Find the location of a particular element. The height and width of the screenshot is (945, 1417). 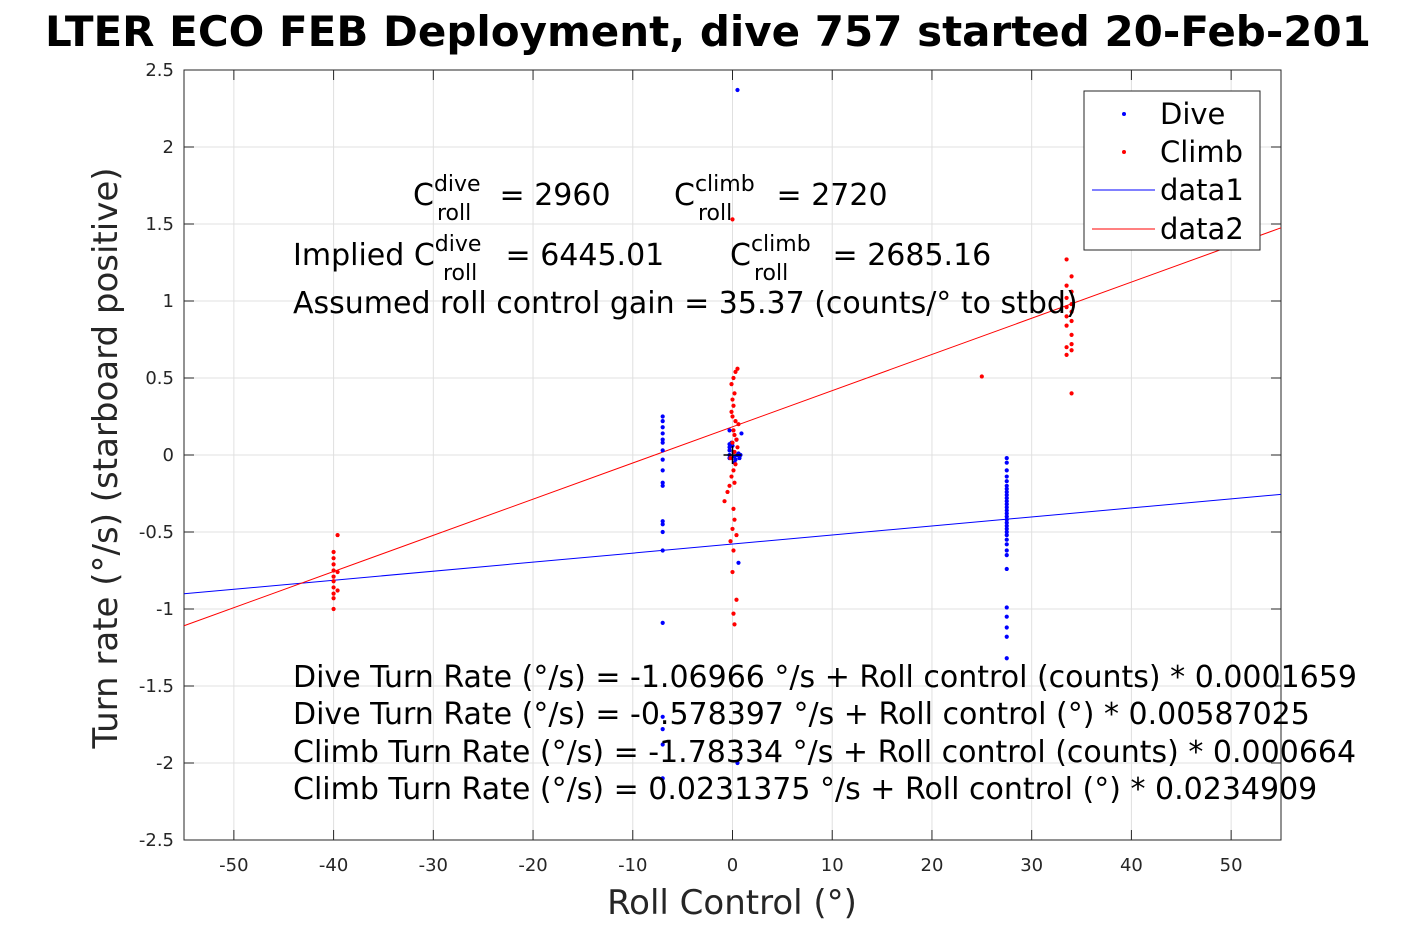

x-tick-label: 50 is located at coordinates (1231, 865).